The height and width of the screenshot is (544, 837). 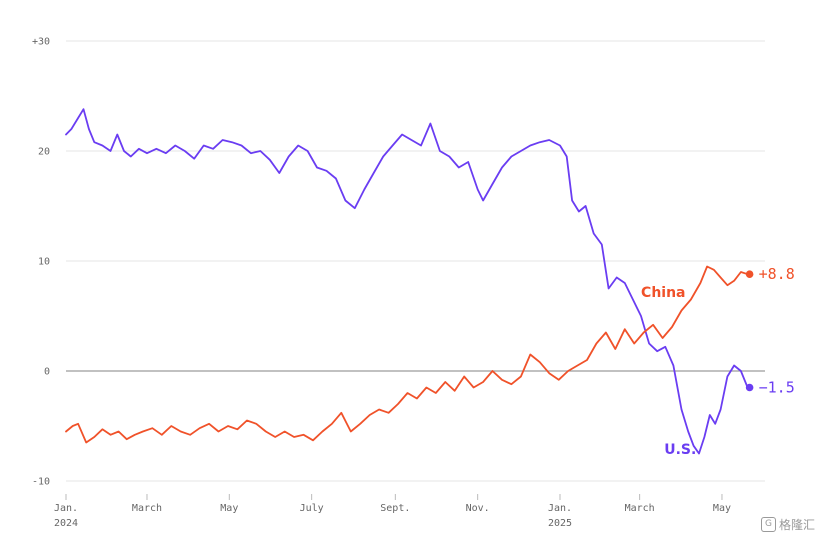 What do you see at coordinates (777, 388) in the screenshot?
I see `series-end-value-label: −1.5` at bounding box center [777, 388].